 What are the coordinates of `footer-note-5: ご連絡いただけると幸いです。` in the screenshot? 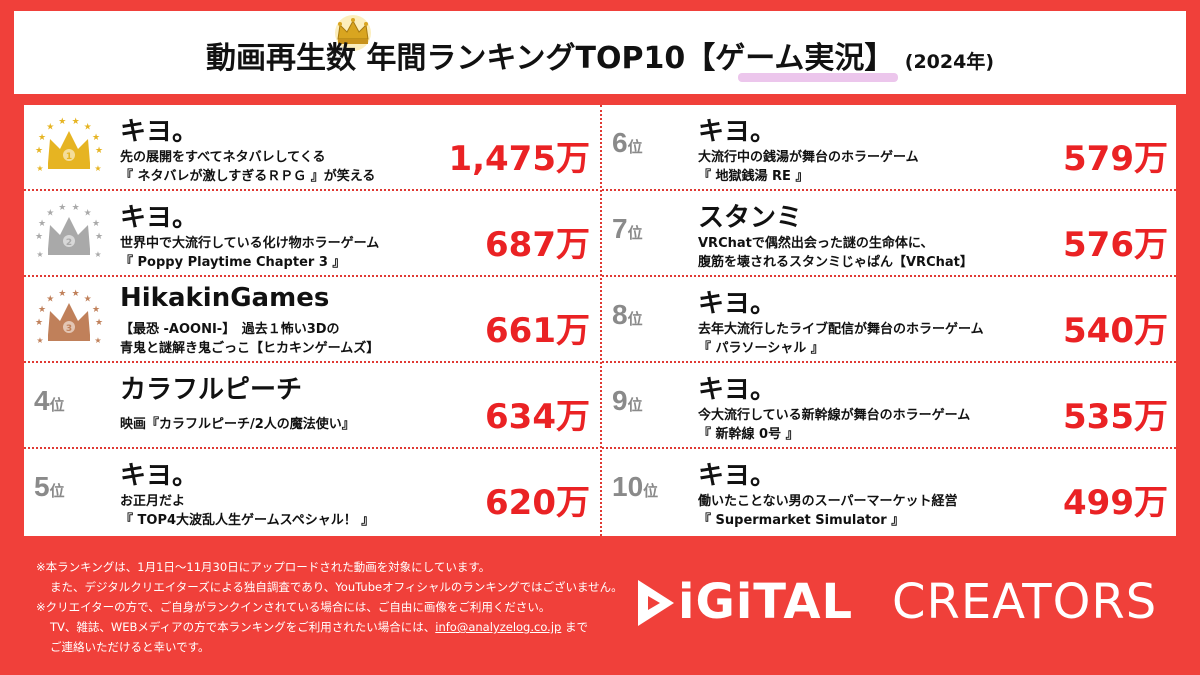 It's located at (130, 647).